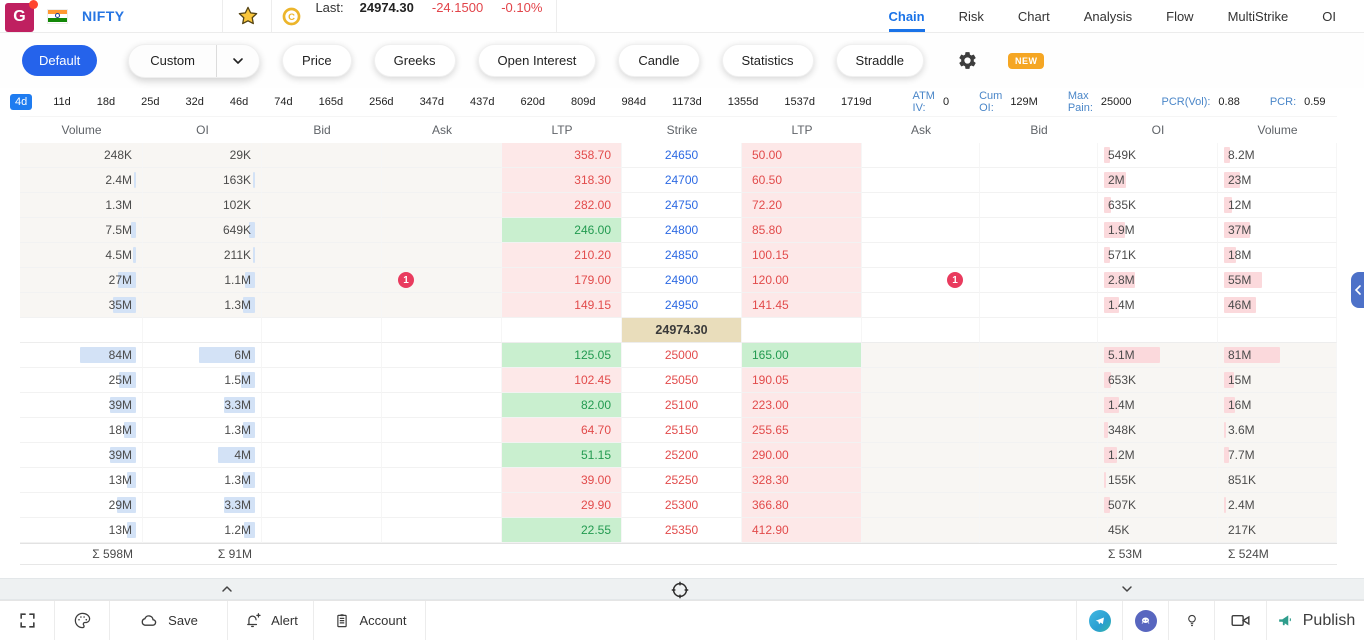 This screenshot has height=640, width=1364. Describe the element at coordinates (533, 102) in the screenshot. I see `expiry-tab-620d: 620d` at that location.